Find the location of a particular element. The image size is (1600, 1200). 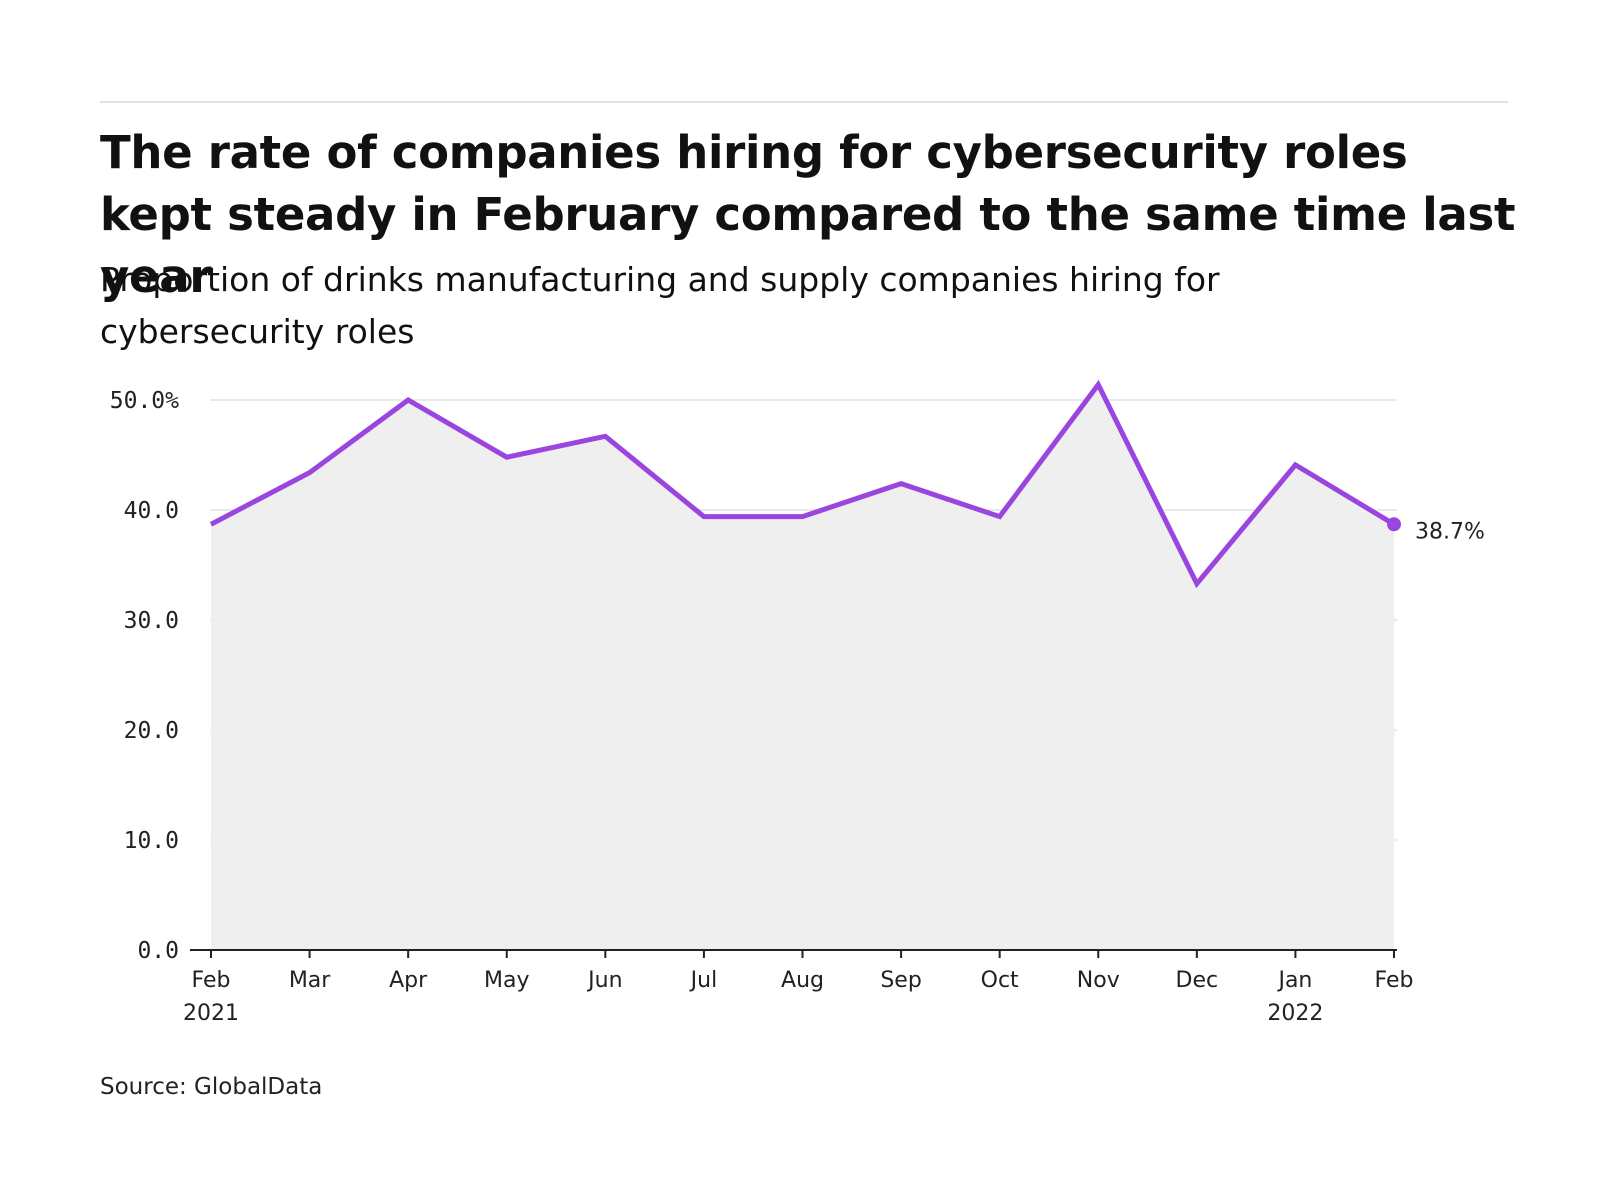

source-note: Source: GlobalData is located at coordinates (211, 1087).